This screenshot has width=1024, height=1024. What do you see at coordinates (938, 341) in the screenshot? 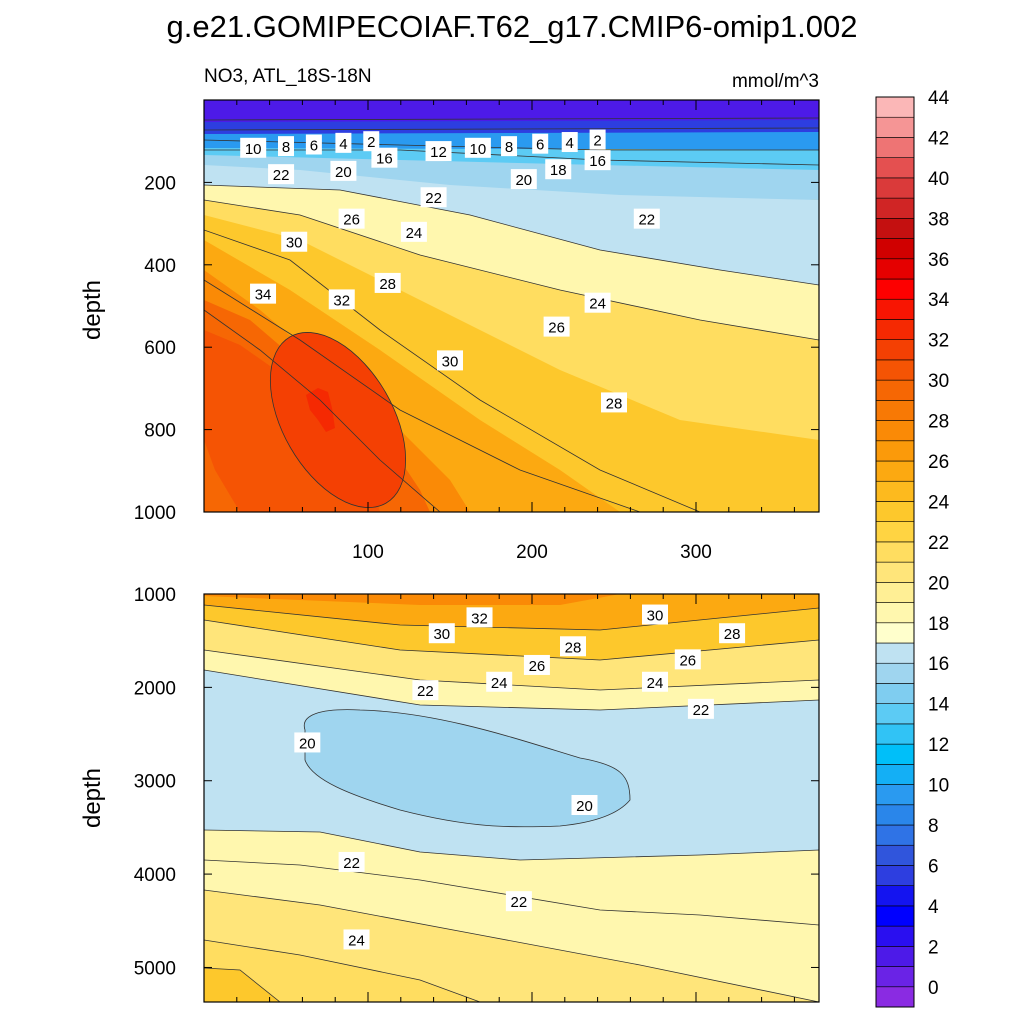
I see `colorbar-label: 32` at bounding box center [938, 341].